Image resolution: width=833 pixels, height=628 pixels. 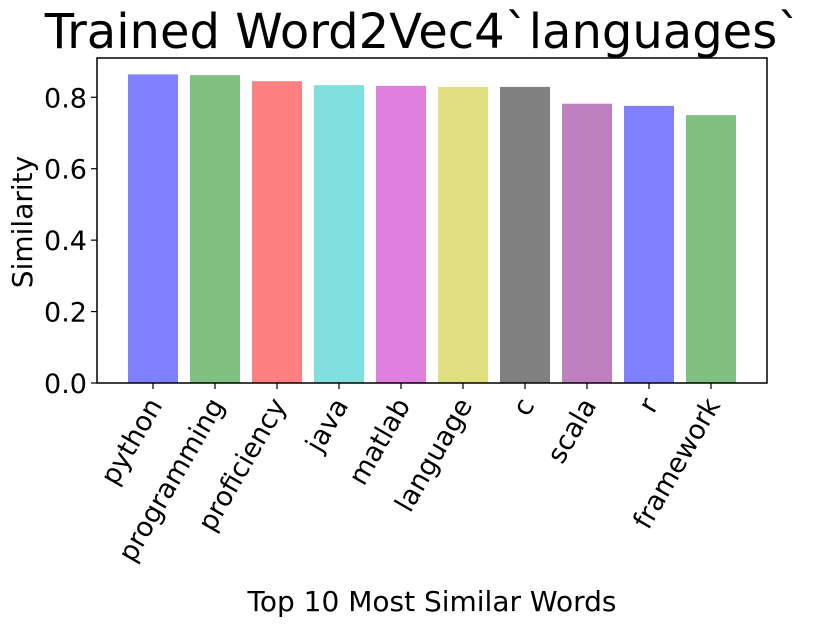 I want to click on x-tick-label: scala, so click(x=572, y=431).